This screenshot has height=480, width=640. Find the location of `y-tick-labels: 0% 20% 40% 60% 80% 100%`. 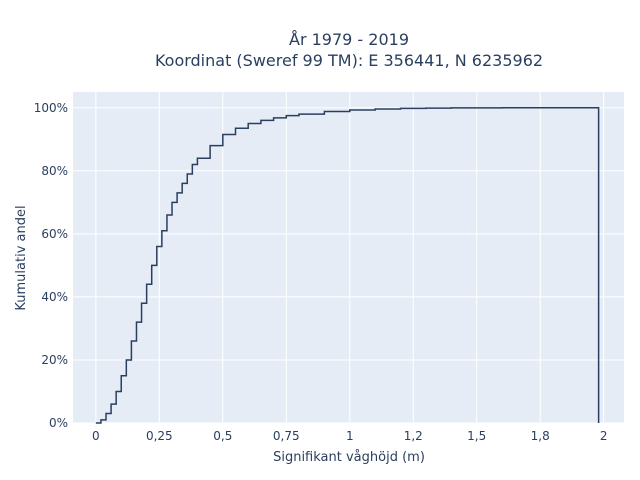

y-tick-labels: 0% 20% 40% 60% 80% 100% is located at coordinates (51, 265).